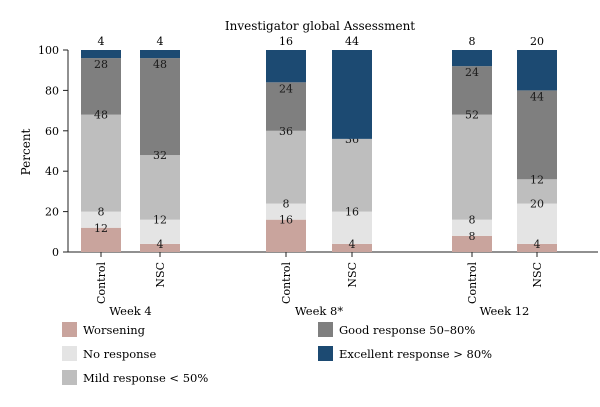 This screenshot has height=407, width=600. Describe the element at coordinates (119, 354) in the screenshot. I see `legend-label: No response` at that location.